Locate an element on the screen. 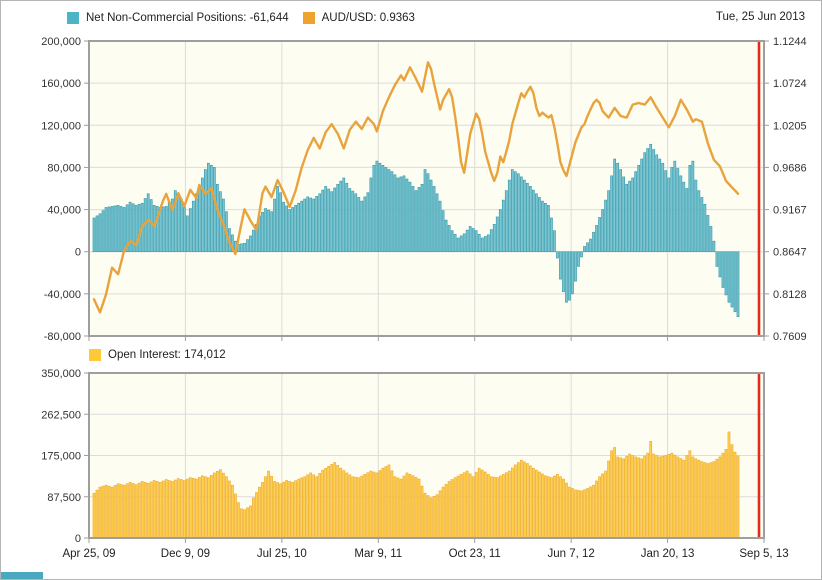  y-axis-tick-label: 80,000 is located at coordinates (64, 168).